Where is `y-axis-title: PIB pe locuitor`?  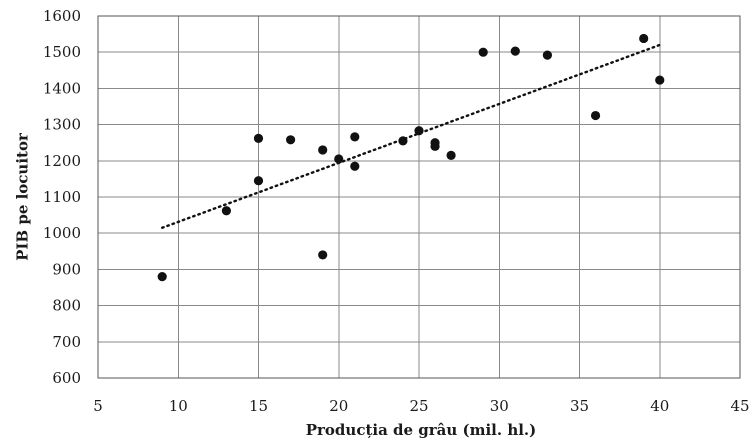 y-axis-title: PIB pe locuitor is located at coordinates (22, 196).